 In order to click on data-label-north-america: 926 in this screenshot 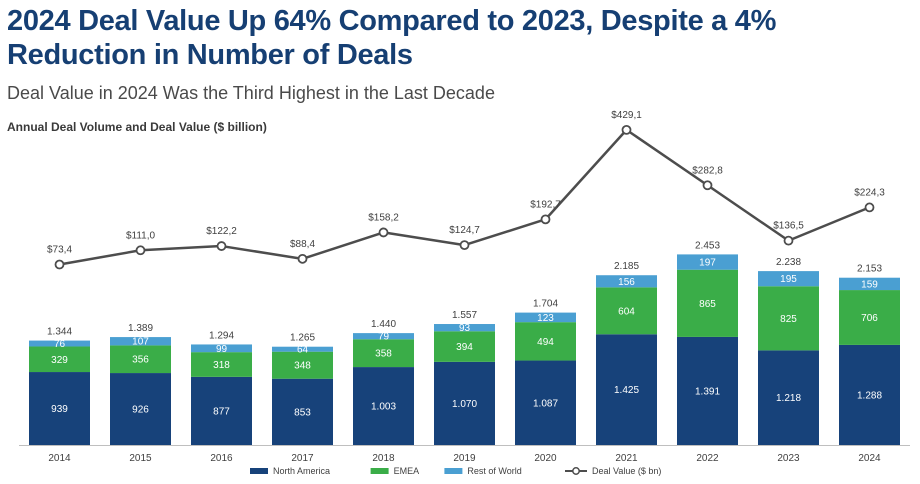, I will do `click(140, 410)`.